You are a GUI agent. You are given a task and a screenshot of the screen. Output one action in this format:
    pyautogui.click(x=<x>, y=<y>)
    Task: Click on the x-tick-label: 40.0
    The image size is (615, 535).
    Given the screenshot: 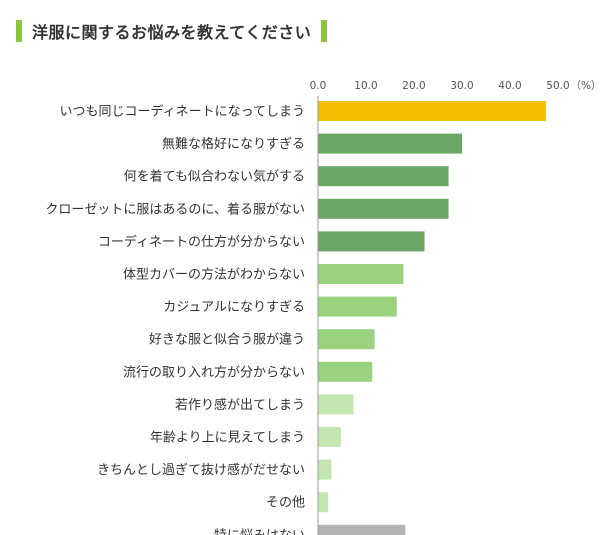 What is the action you would take?
    pyautogui.click(x=509, y=86)
    